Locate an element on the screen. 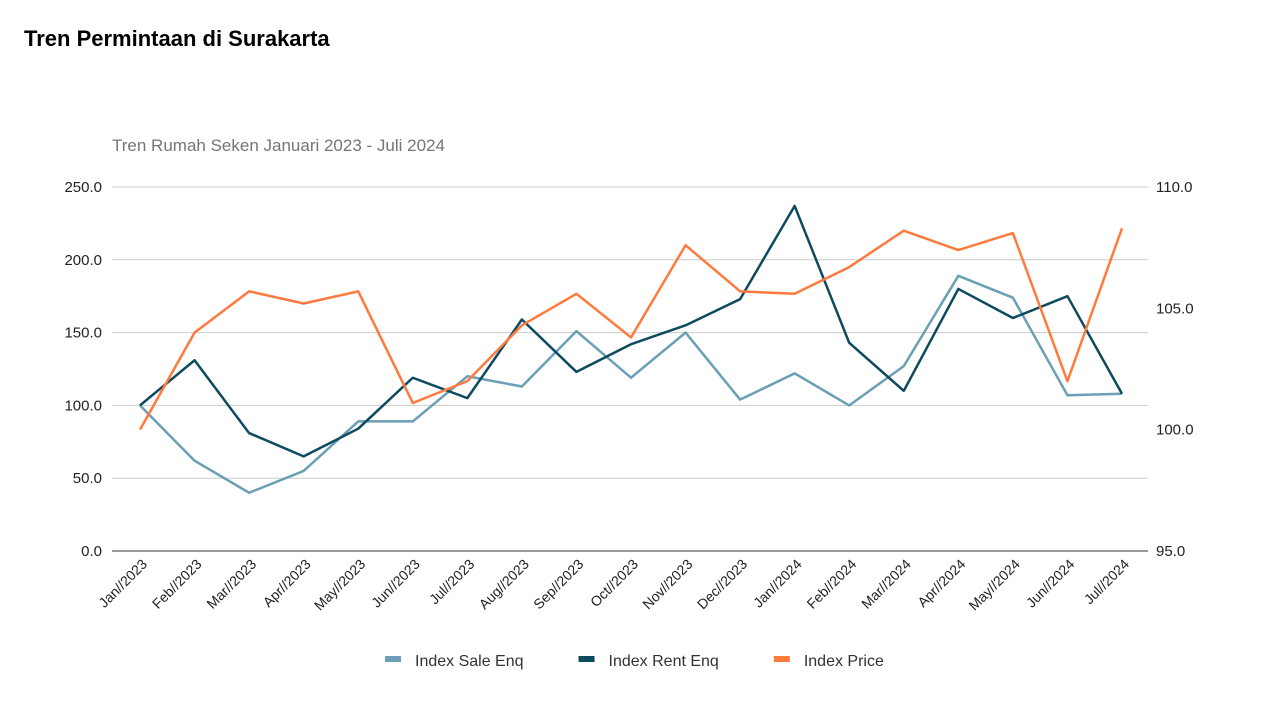 This screenshot has height=701, width=1280. legend-label: Index Sale Enq is located at coordinates (469, 661).